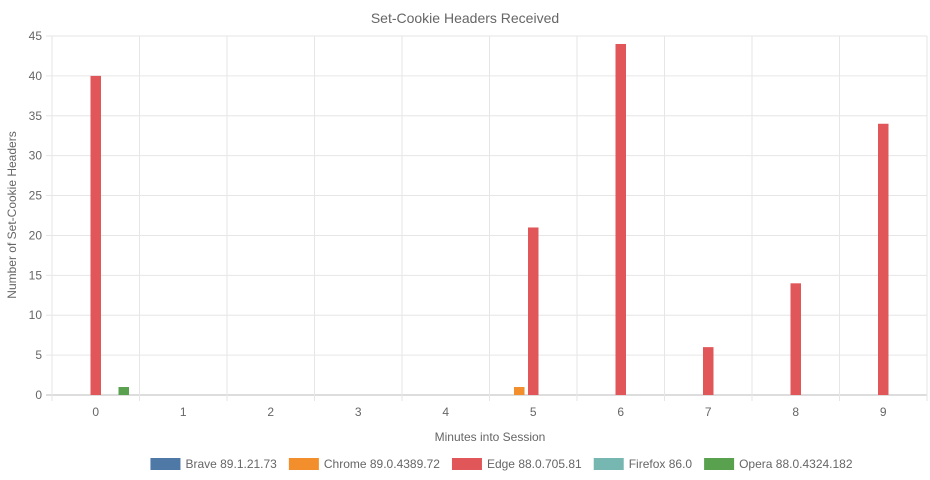 This screenshot has width=930, height=480. I want to click on legend-item: Edge 88.0.705.81, so click(516, 464).